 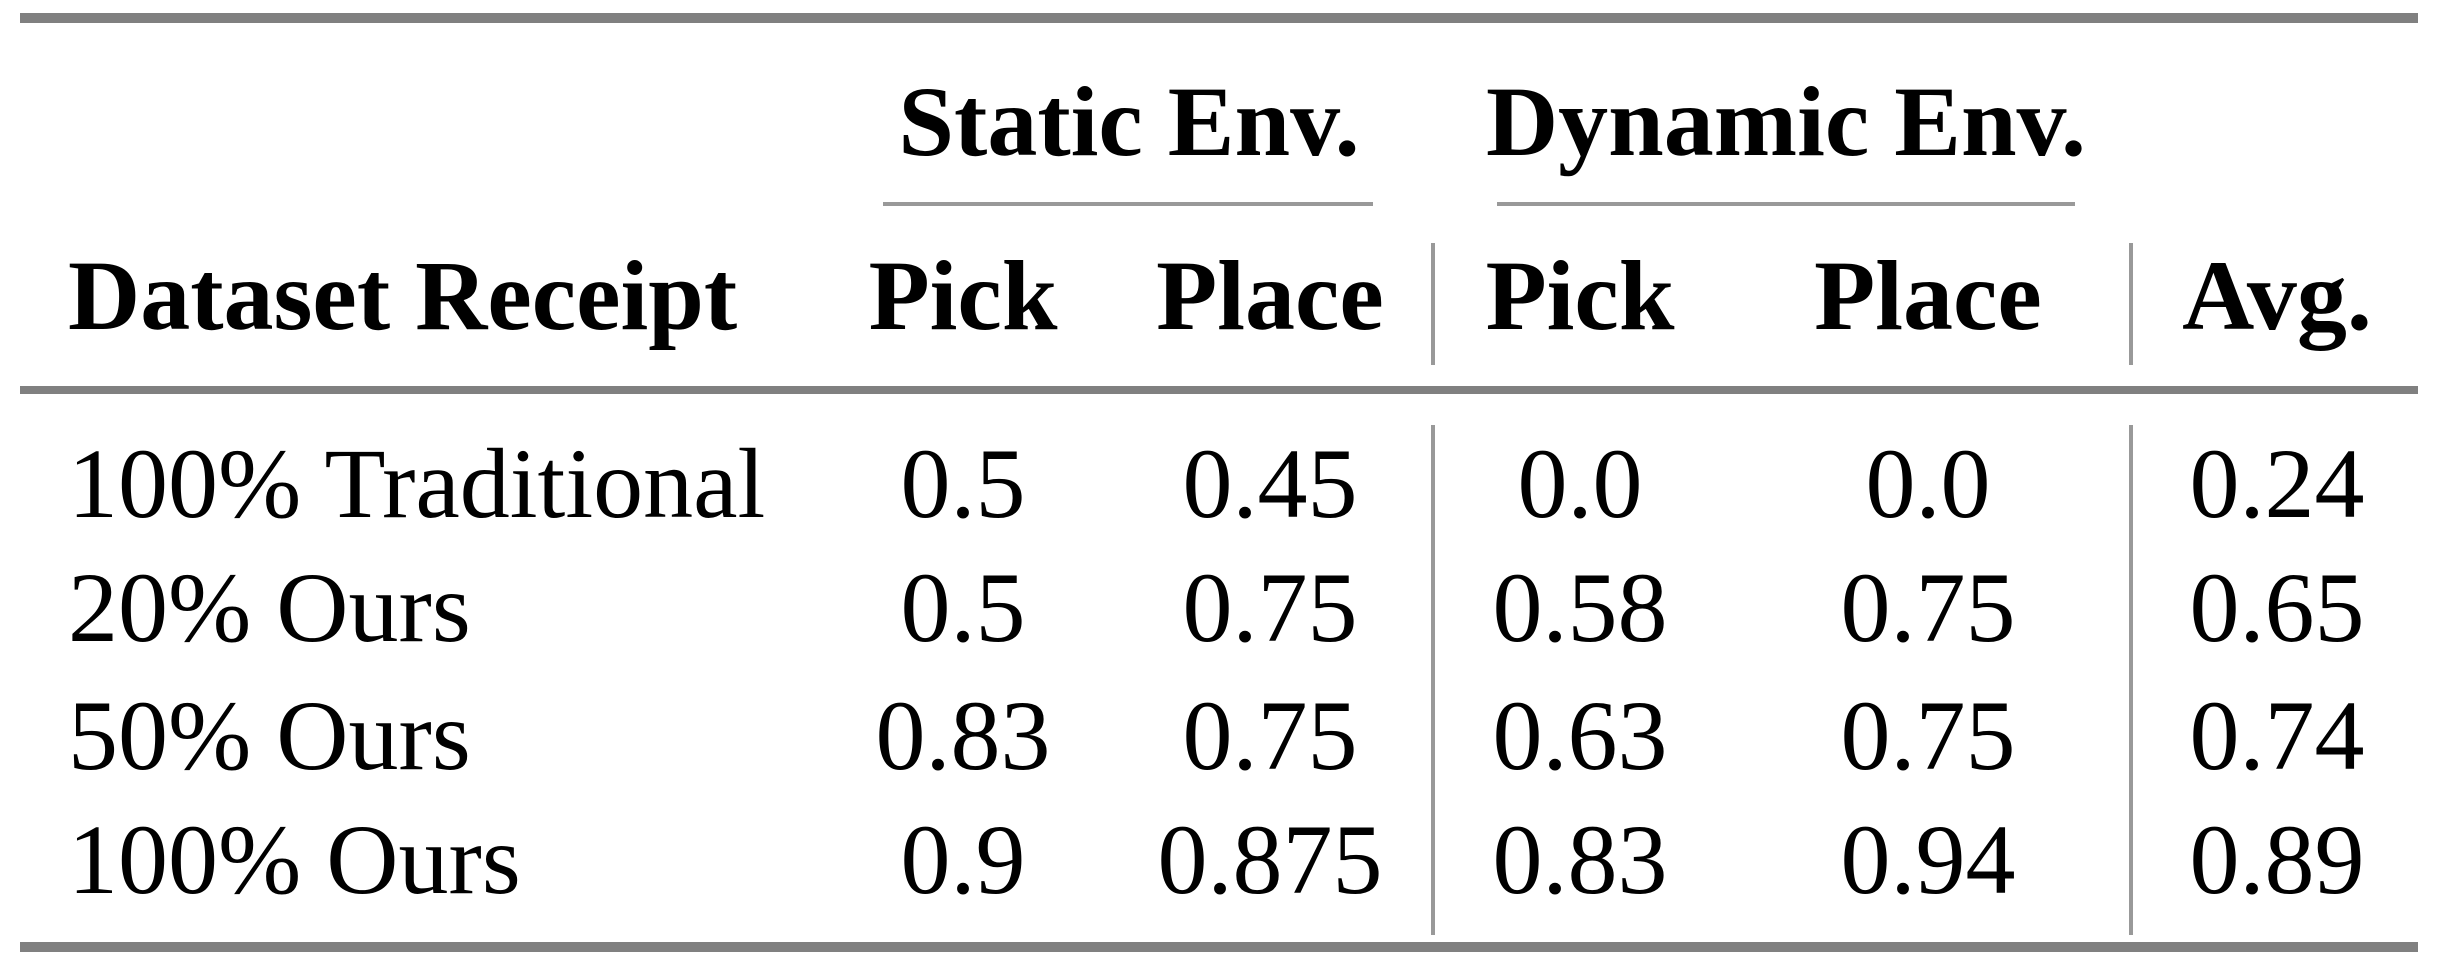 What do you see at coordinates (1270, 859) in the screenshot?
I see `table-cell: 0.875` at bounding box center [1270, 859].